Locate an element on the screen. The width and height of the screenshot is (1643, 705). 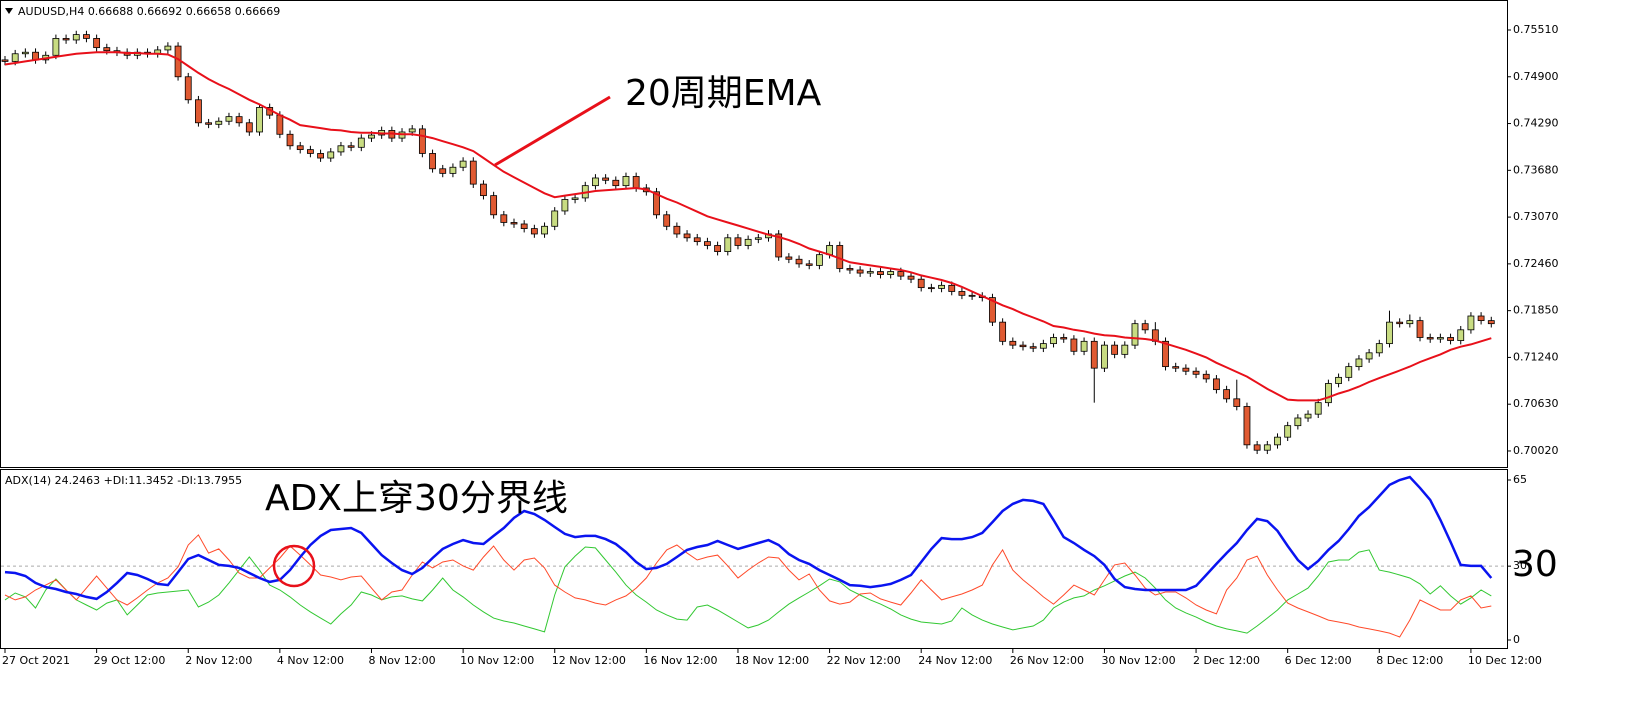
y-tick-label: 65 is located at coordinates (1520, 479).